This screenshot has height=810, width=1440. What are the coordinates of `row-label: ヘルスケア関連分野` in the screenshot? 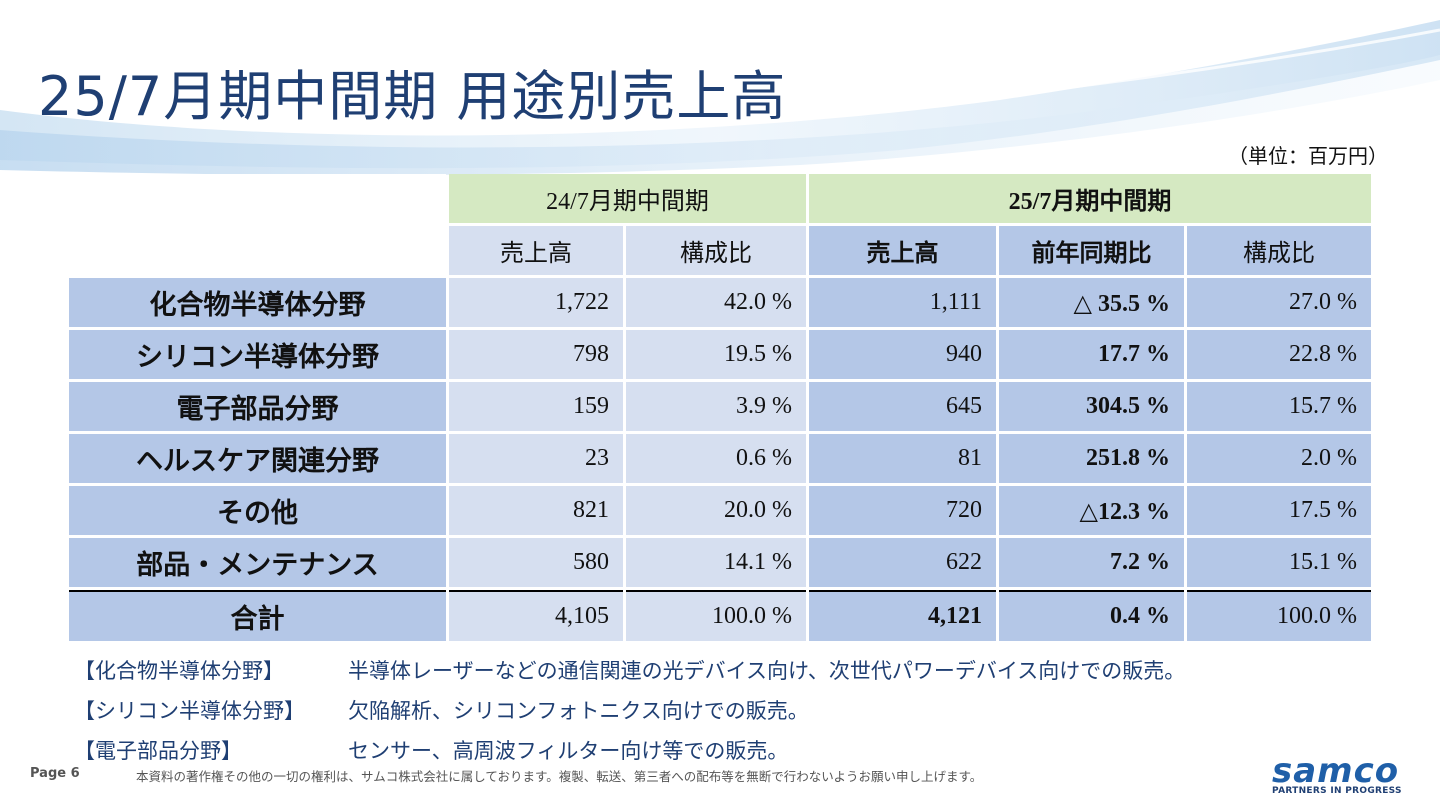 It's located at (257, 458).